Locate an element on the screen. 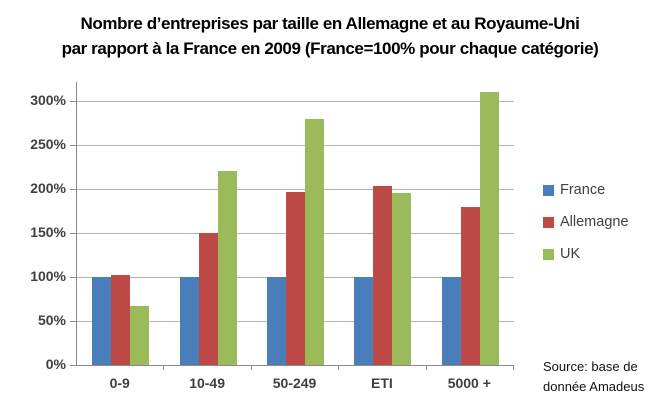 The image size is (661, 414). y-axis-label: 150% is located at coordinates (48, 232).